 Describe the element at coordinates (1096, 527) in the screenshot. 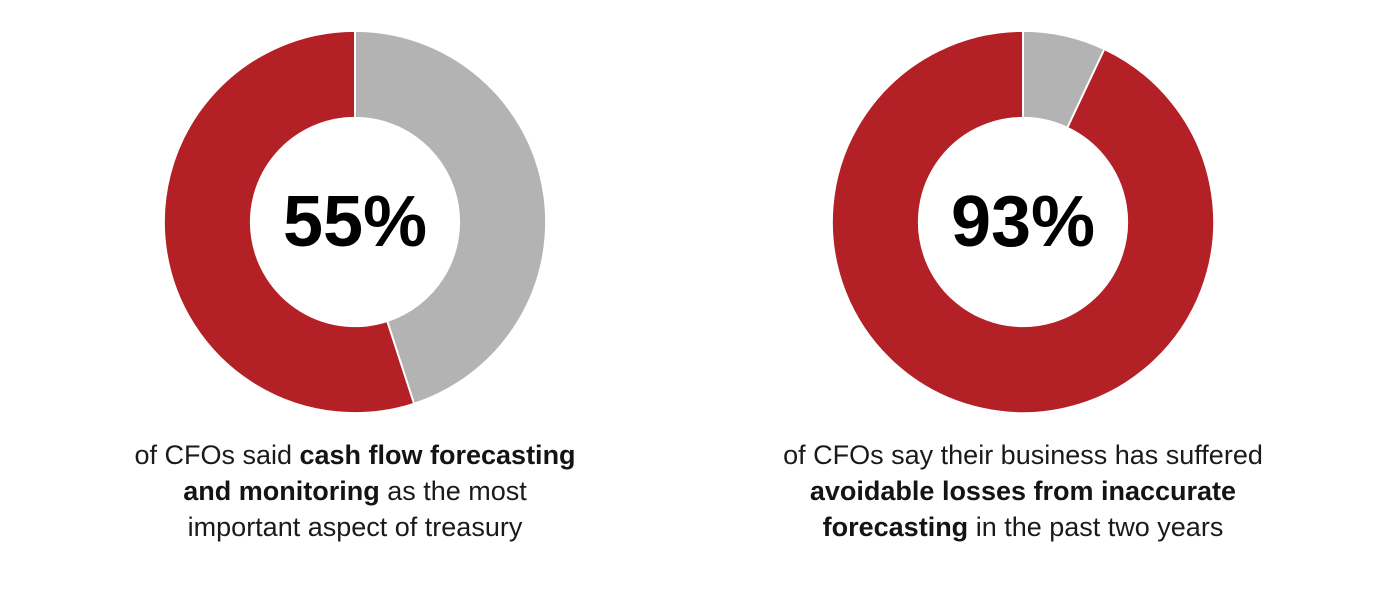

I see `caption-text: in the past two years` at that location.